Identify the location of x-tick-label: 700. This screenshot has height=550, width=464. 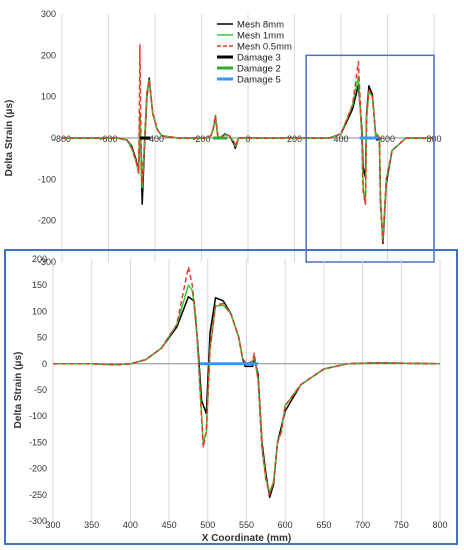
(362, 525).